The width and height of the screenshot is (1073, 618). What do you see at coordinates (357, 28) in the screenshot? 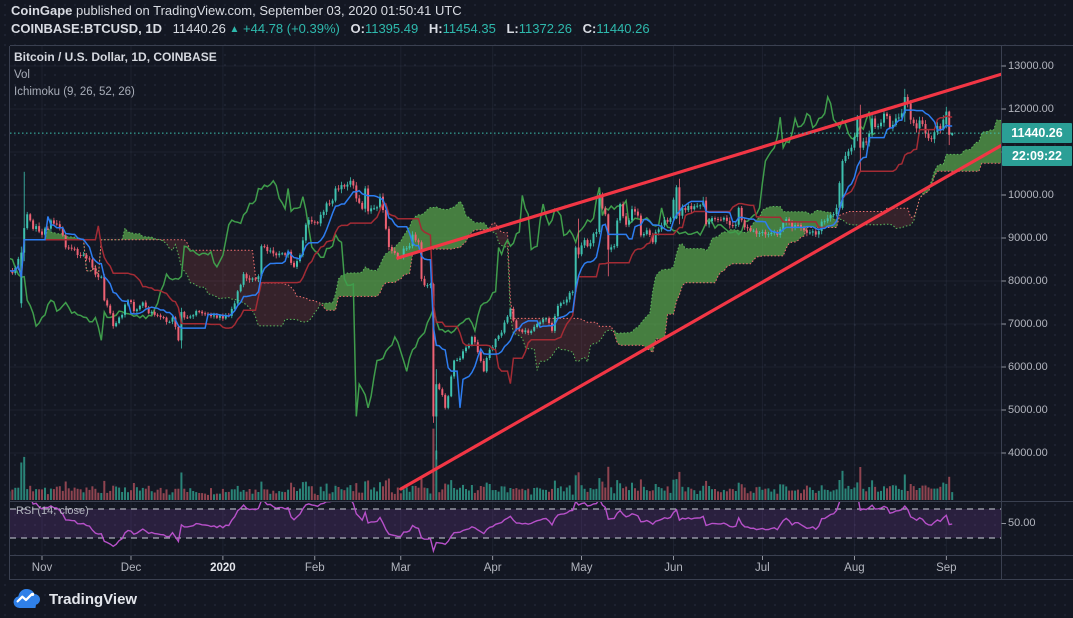
I see `open-label: O:` at bounding box center [357, 28].